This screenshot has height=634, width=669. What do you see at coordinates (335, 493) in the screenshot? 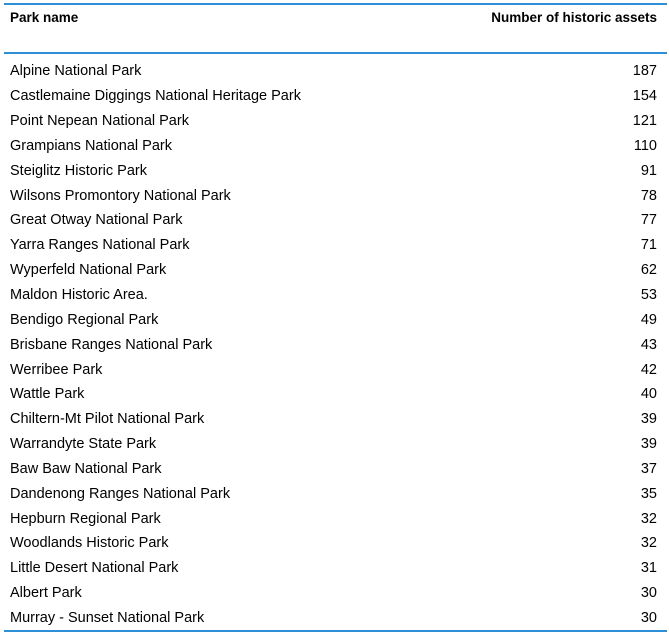
I see `table-row: Dandenong Ranges National Park 35` at bounding box center [335, 493].